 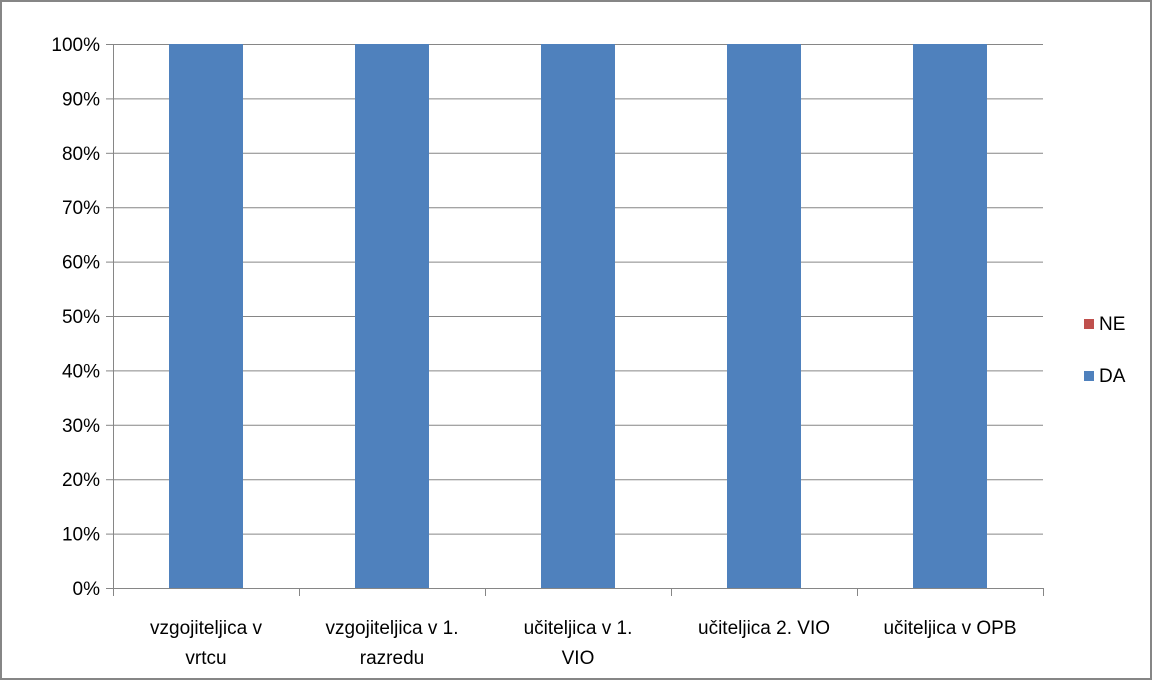 I want to click on y-tick-labels: 0% 10% 20% 30% 40% 50% 60% 70% 80% 90% 100%, so click(x=75, y=317).